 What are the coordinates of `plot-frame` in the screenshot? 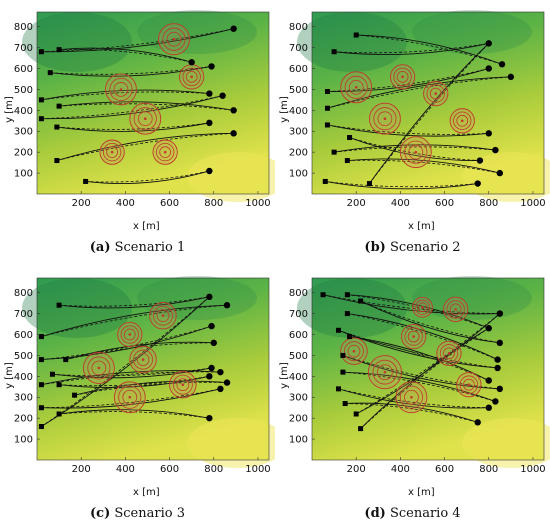 It's located at (428, 103).